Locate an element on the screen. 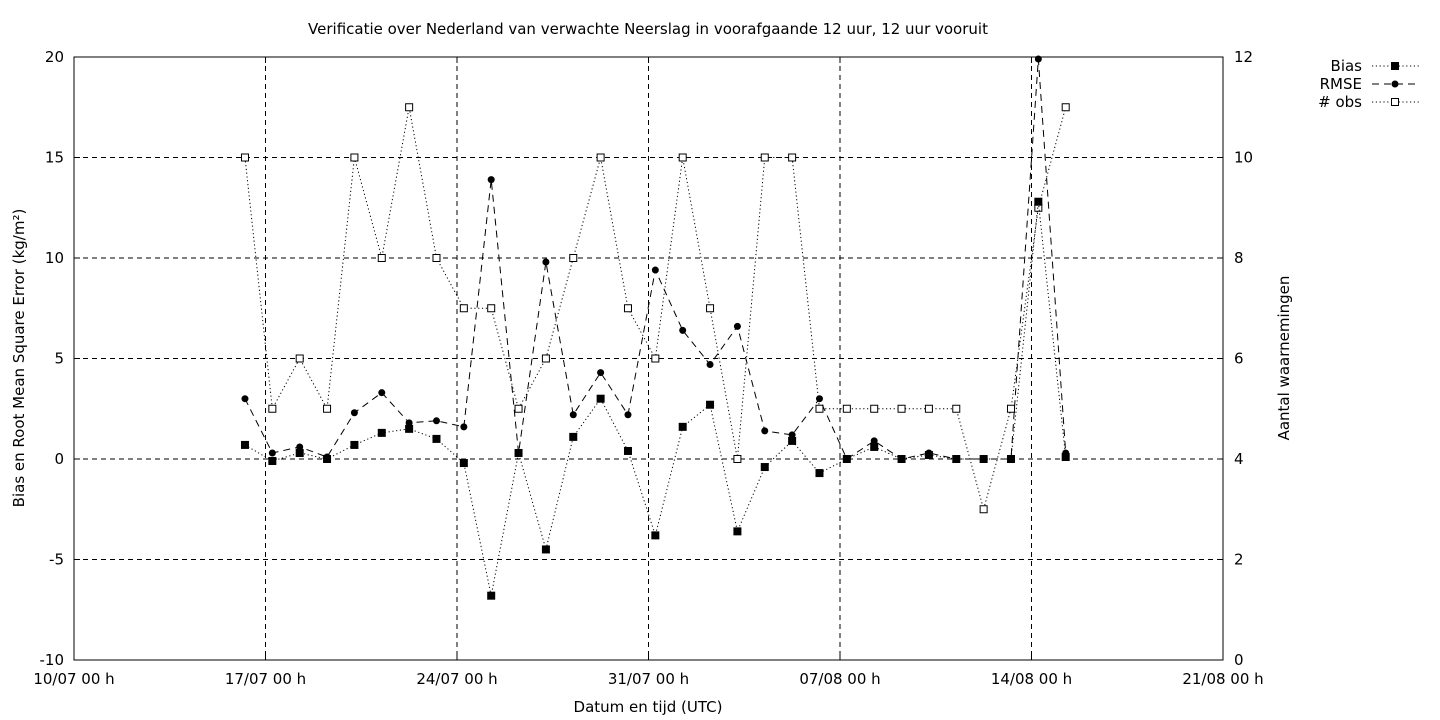 This screenshot has width=1440, height=720. y2-tick-label: 4 is located at coordinates (1239, 459).